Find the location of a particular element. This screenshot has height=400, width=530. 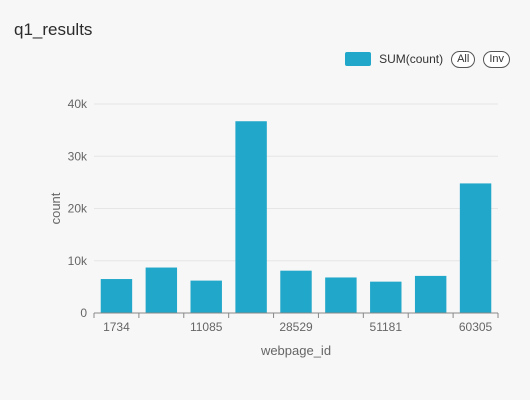

select-all-button: All is located at coordinates (463, 59).